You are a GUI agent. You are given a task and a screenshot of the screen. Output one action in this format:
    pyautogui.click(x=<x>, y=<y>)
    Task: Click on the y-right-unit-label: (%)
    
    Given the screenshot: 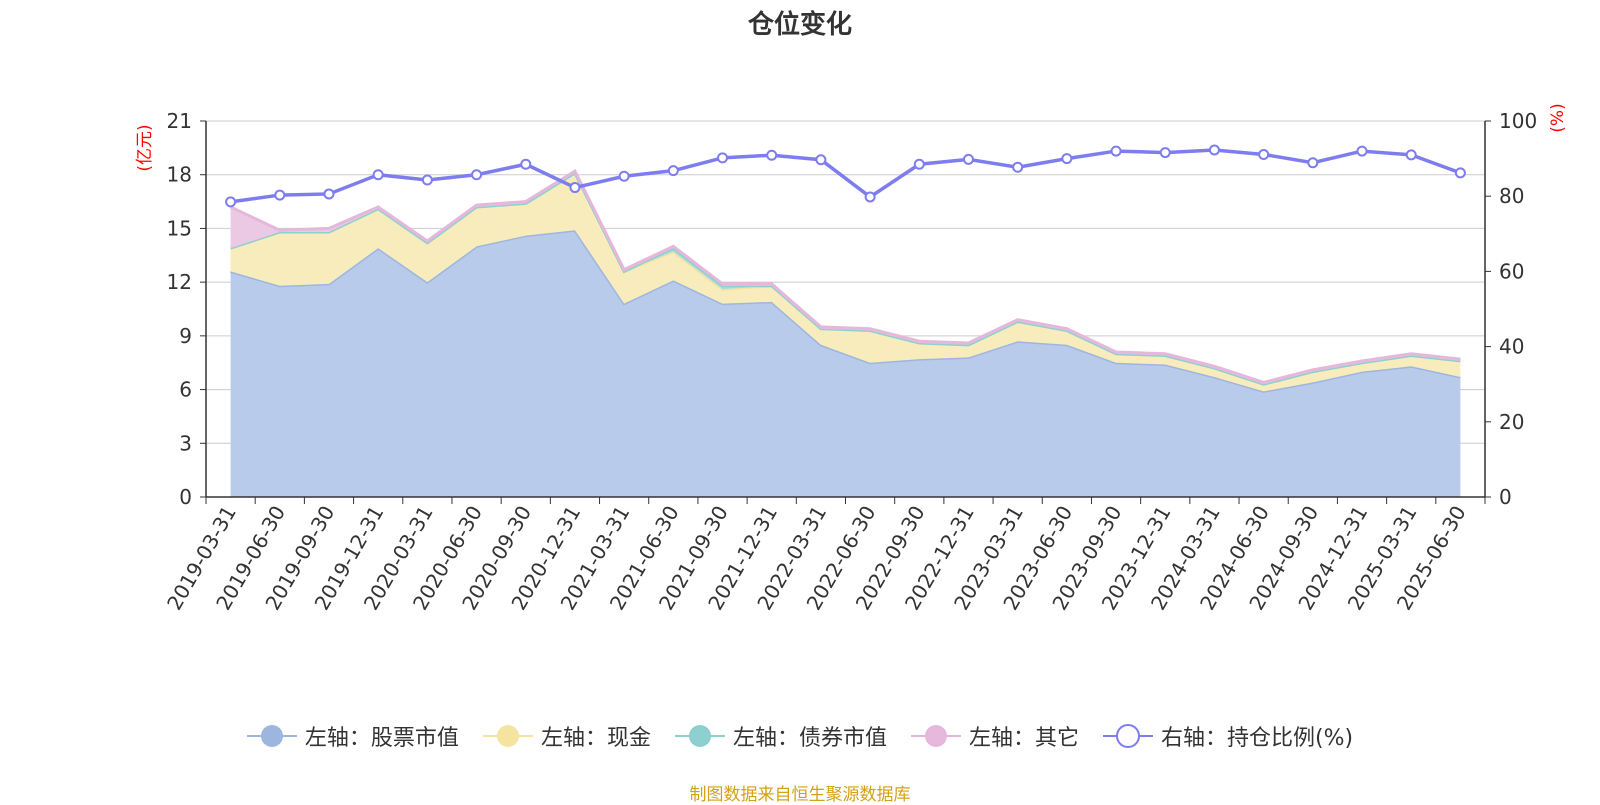 What is the action you would take?
    pyautogui.click(x=1558, y=117)
    